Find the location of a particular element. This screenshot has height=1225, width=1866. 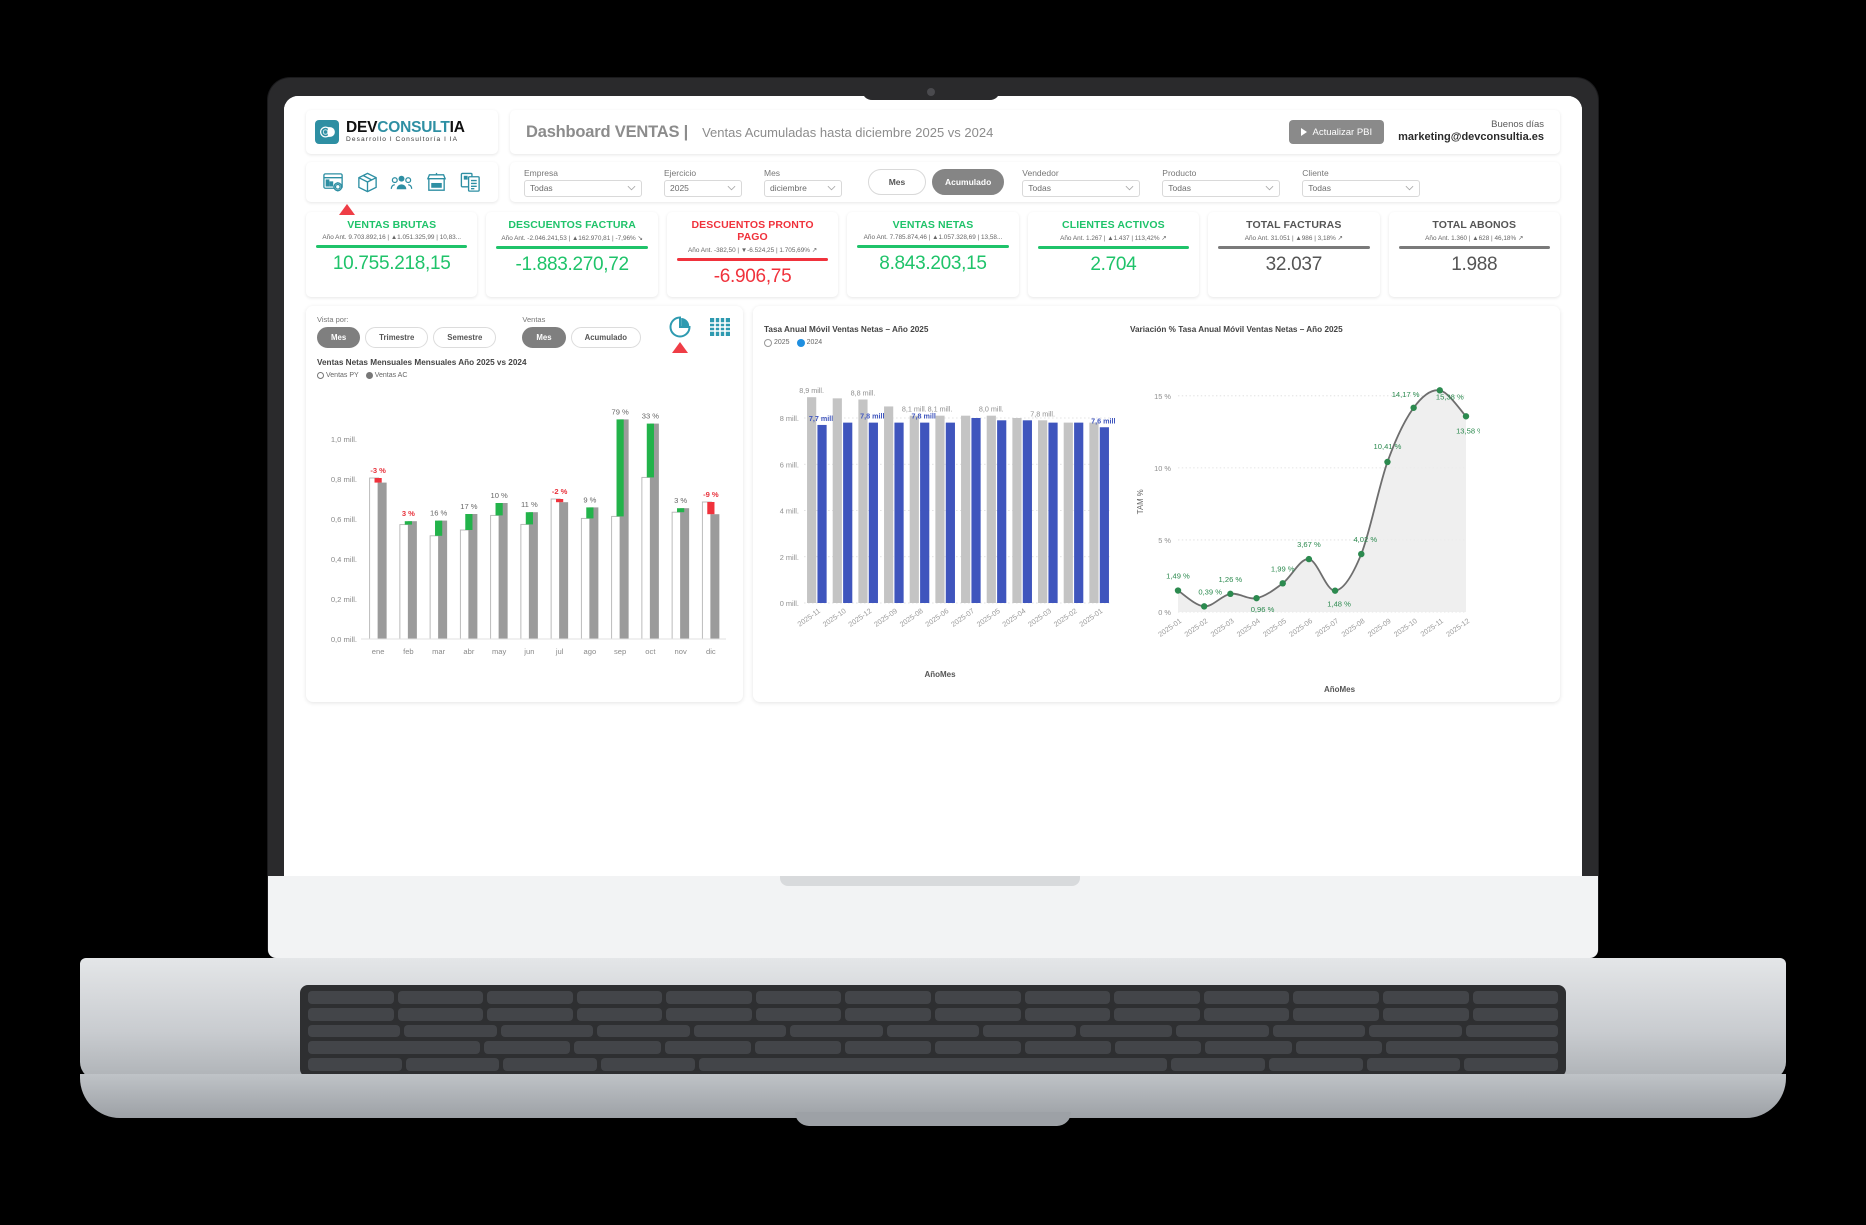

vista-trimestre-button: Trimestre is located at coordinates (397, 337).